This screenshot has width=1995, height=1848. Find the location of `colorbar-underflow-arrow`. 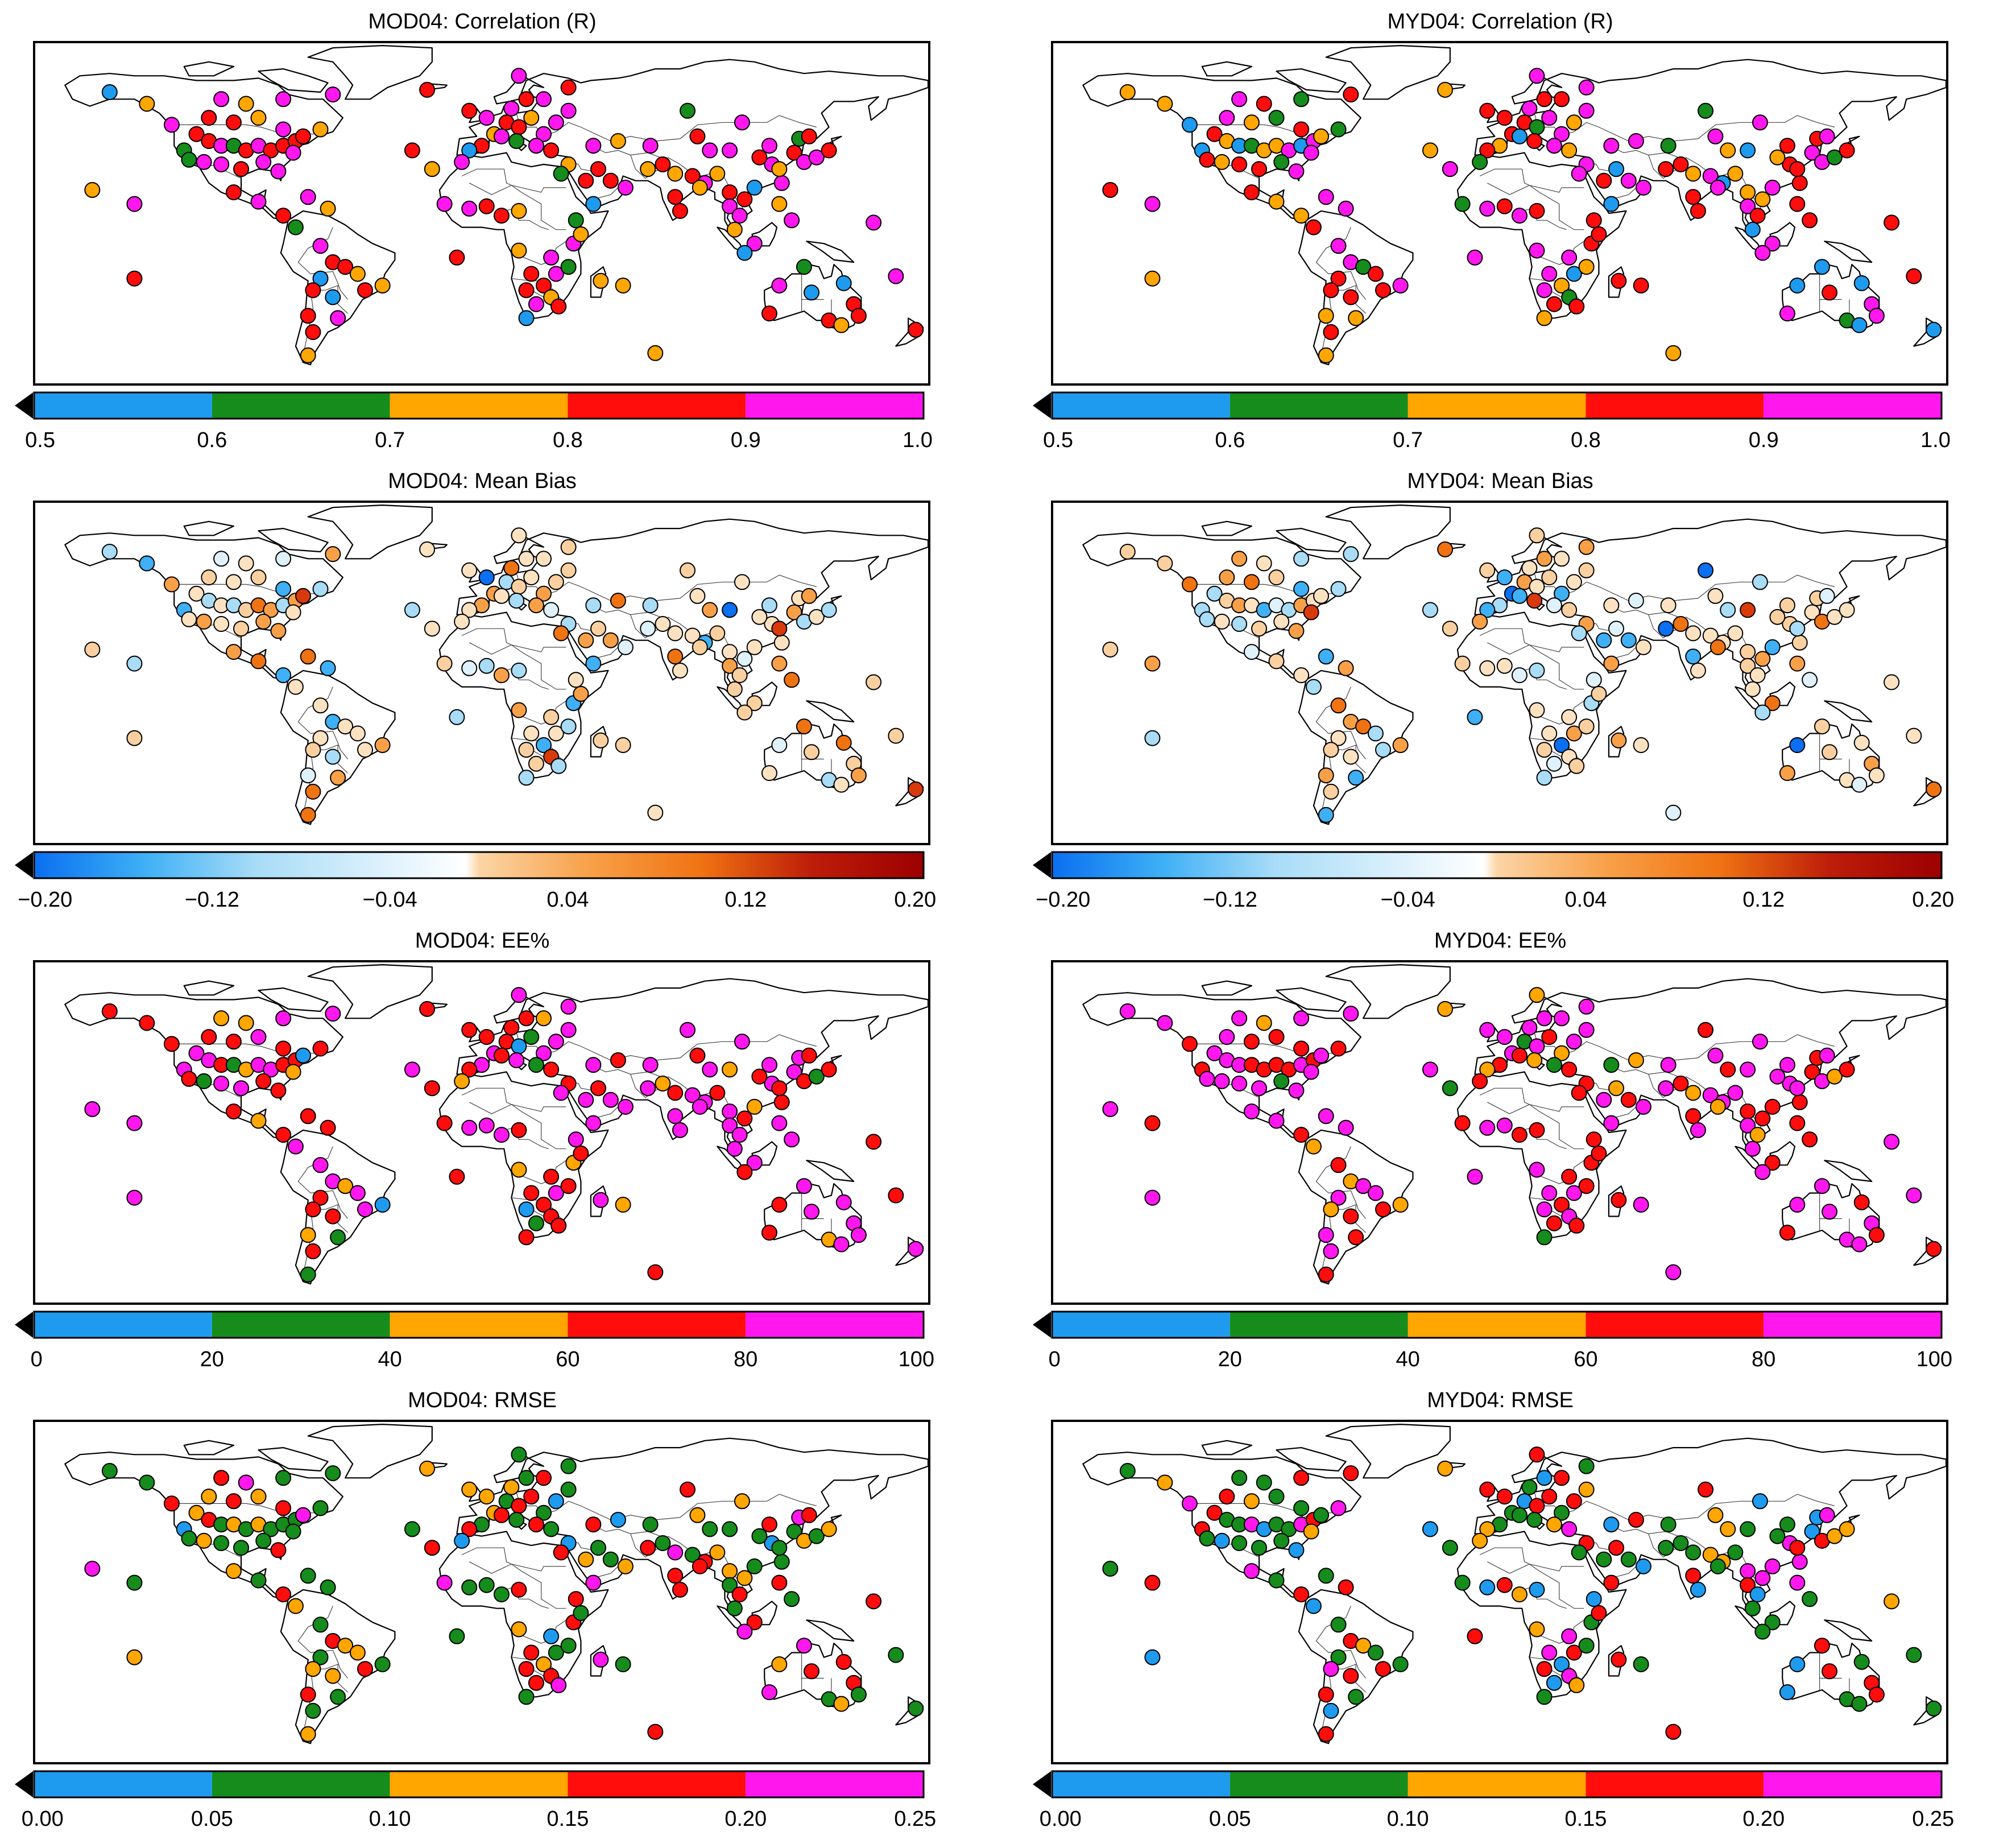

colorbar-underflow-arrow is located at coordinates (24, 865).